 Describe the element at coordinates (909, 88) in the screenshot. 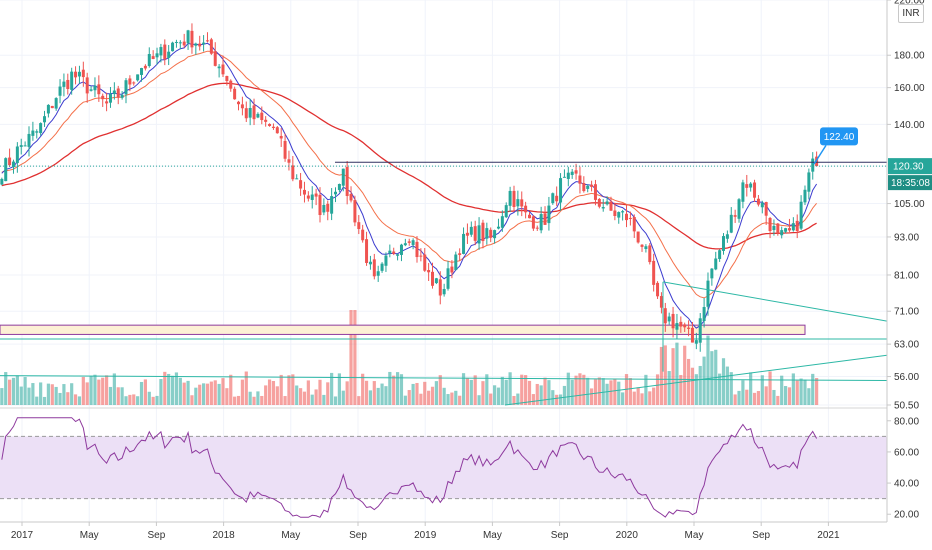

I see `price-tick-label: 160.00` at that location.